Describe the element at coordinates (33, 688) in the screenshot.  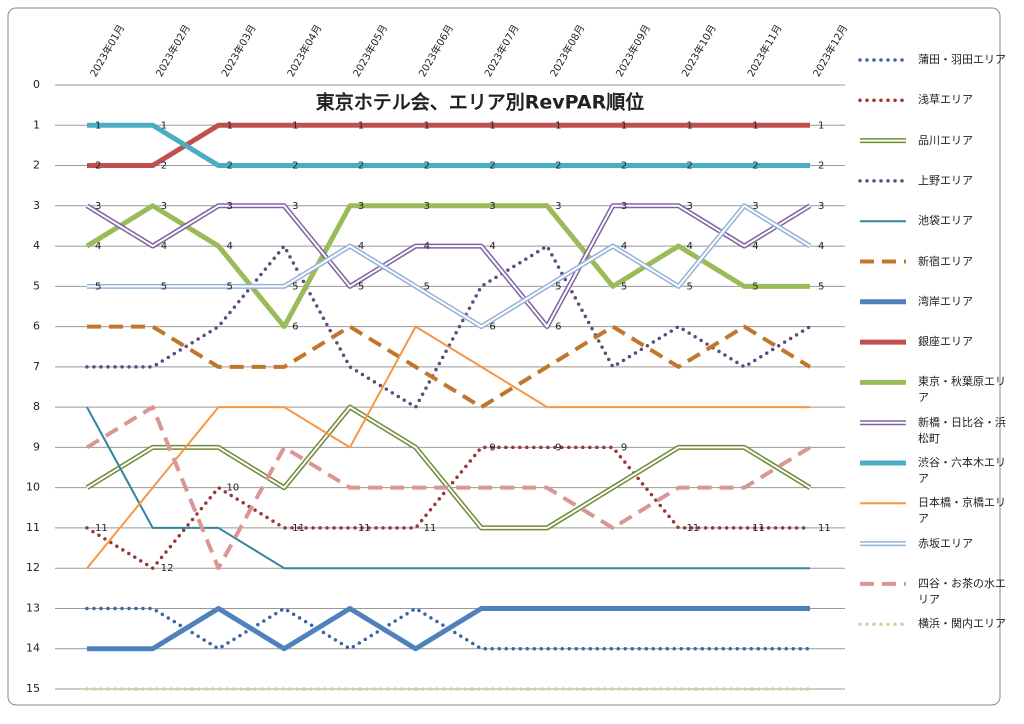
I see `y-tick-label: 15` at that location.